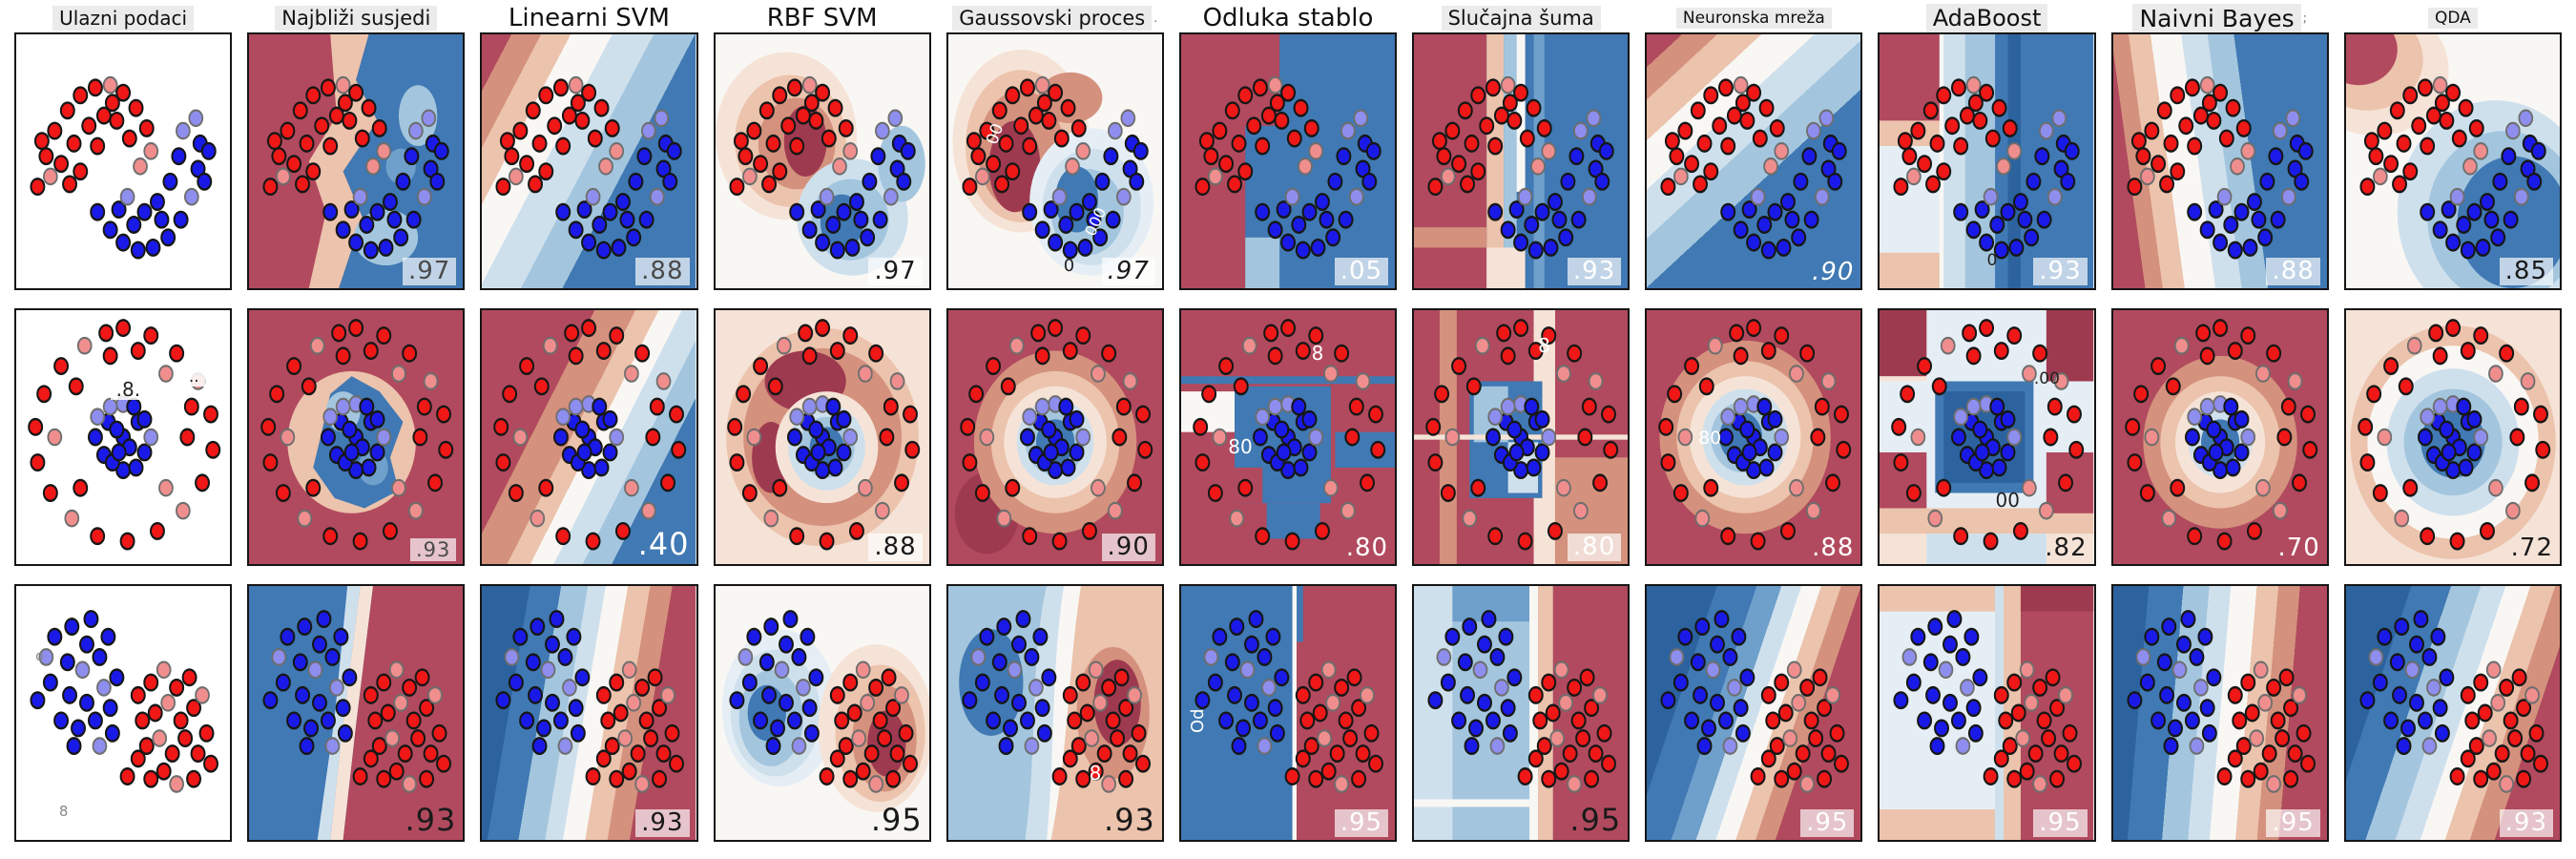 This screenshot has width=2576, height=859. Describe the element at coordinates (39, 656) in the screenshot. I see `stray-label: o` at that location.